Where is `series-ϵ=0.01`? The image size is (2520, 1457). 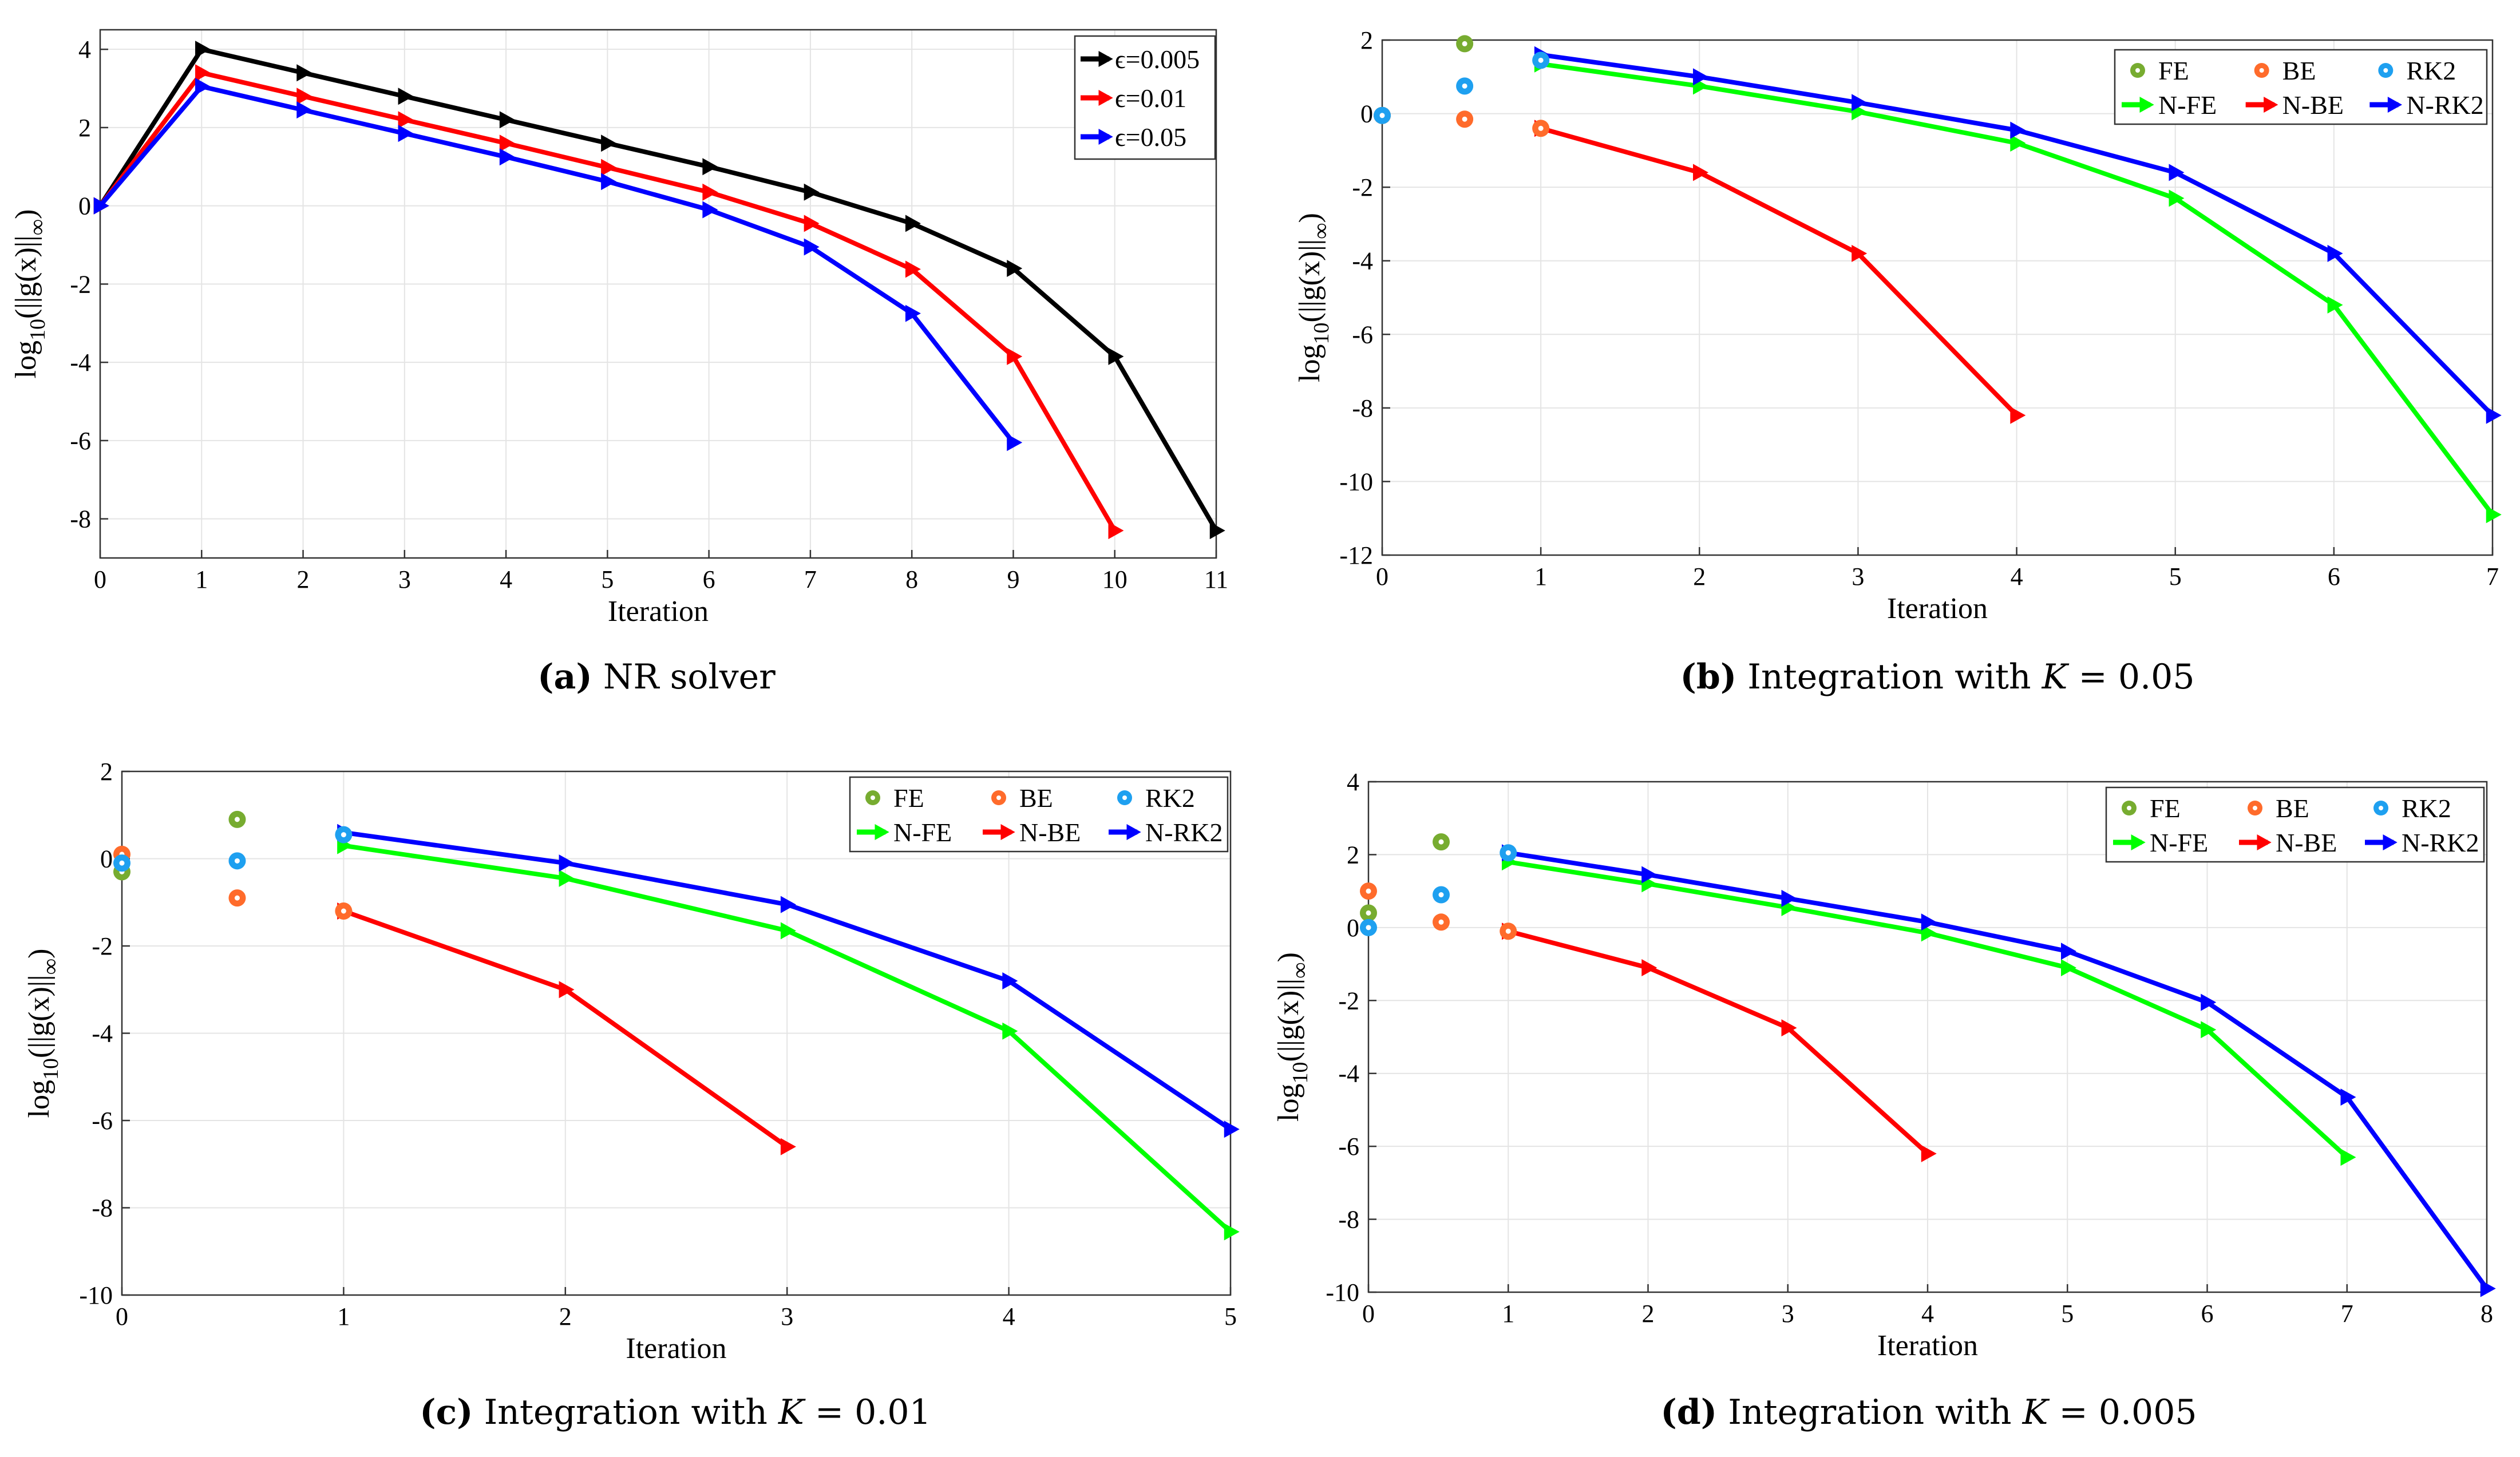
series-ϵ=0.01 is located at coordinates (608, 302).